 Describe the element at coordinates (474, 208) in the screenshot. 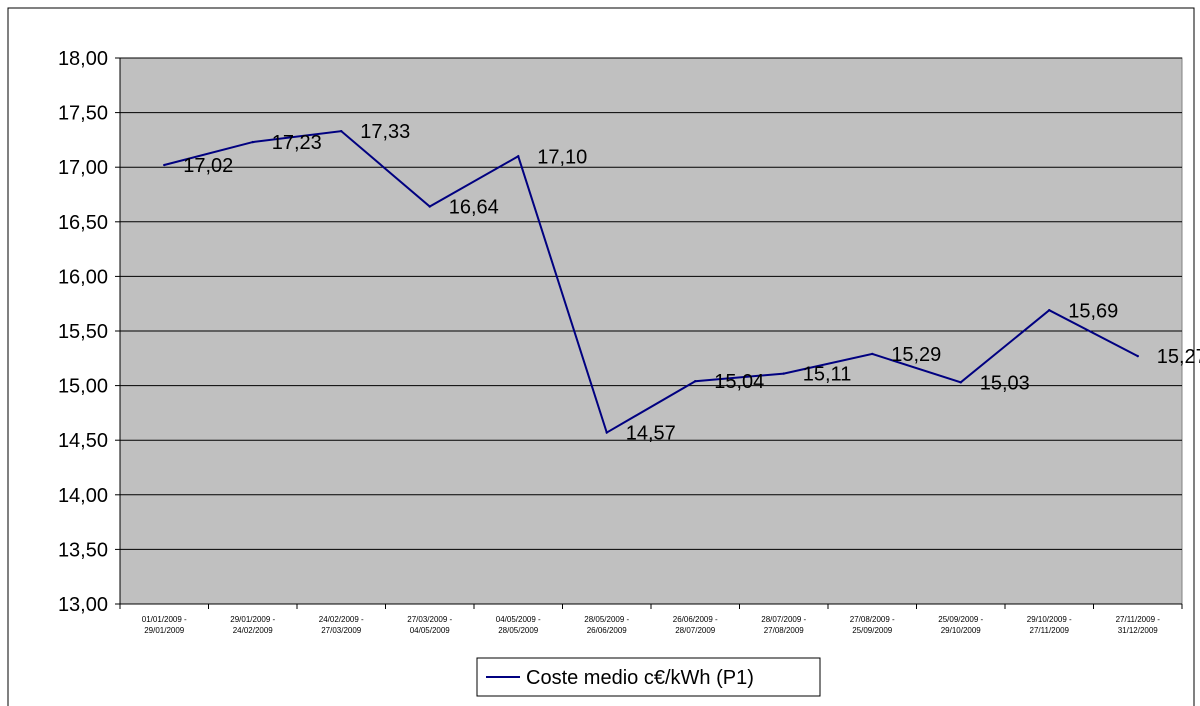

I see `data-label: 16,64` at that location.